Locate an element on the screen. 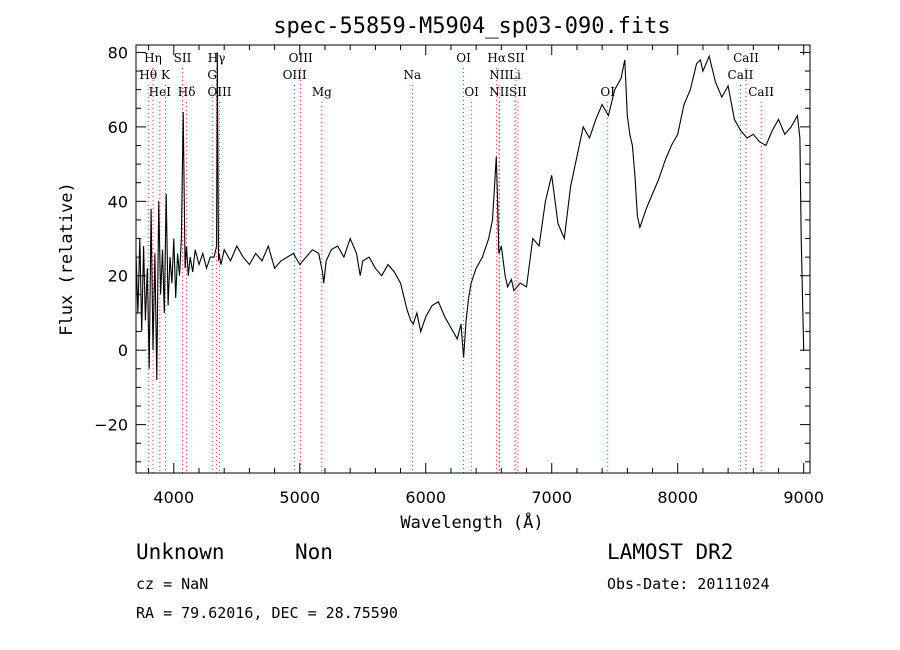 This screenshot has height=650, width=900. y-tick-label: 80 is located at coordinates (118, 52).